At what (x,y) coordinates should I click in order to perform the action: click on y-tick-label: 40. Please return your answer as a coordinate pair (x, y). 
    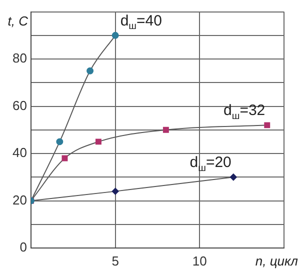
    Looking at the image, I should click on (19, 152).